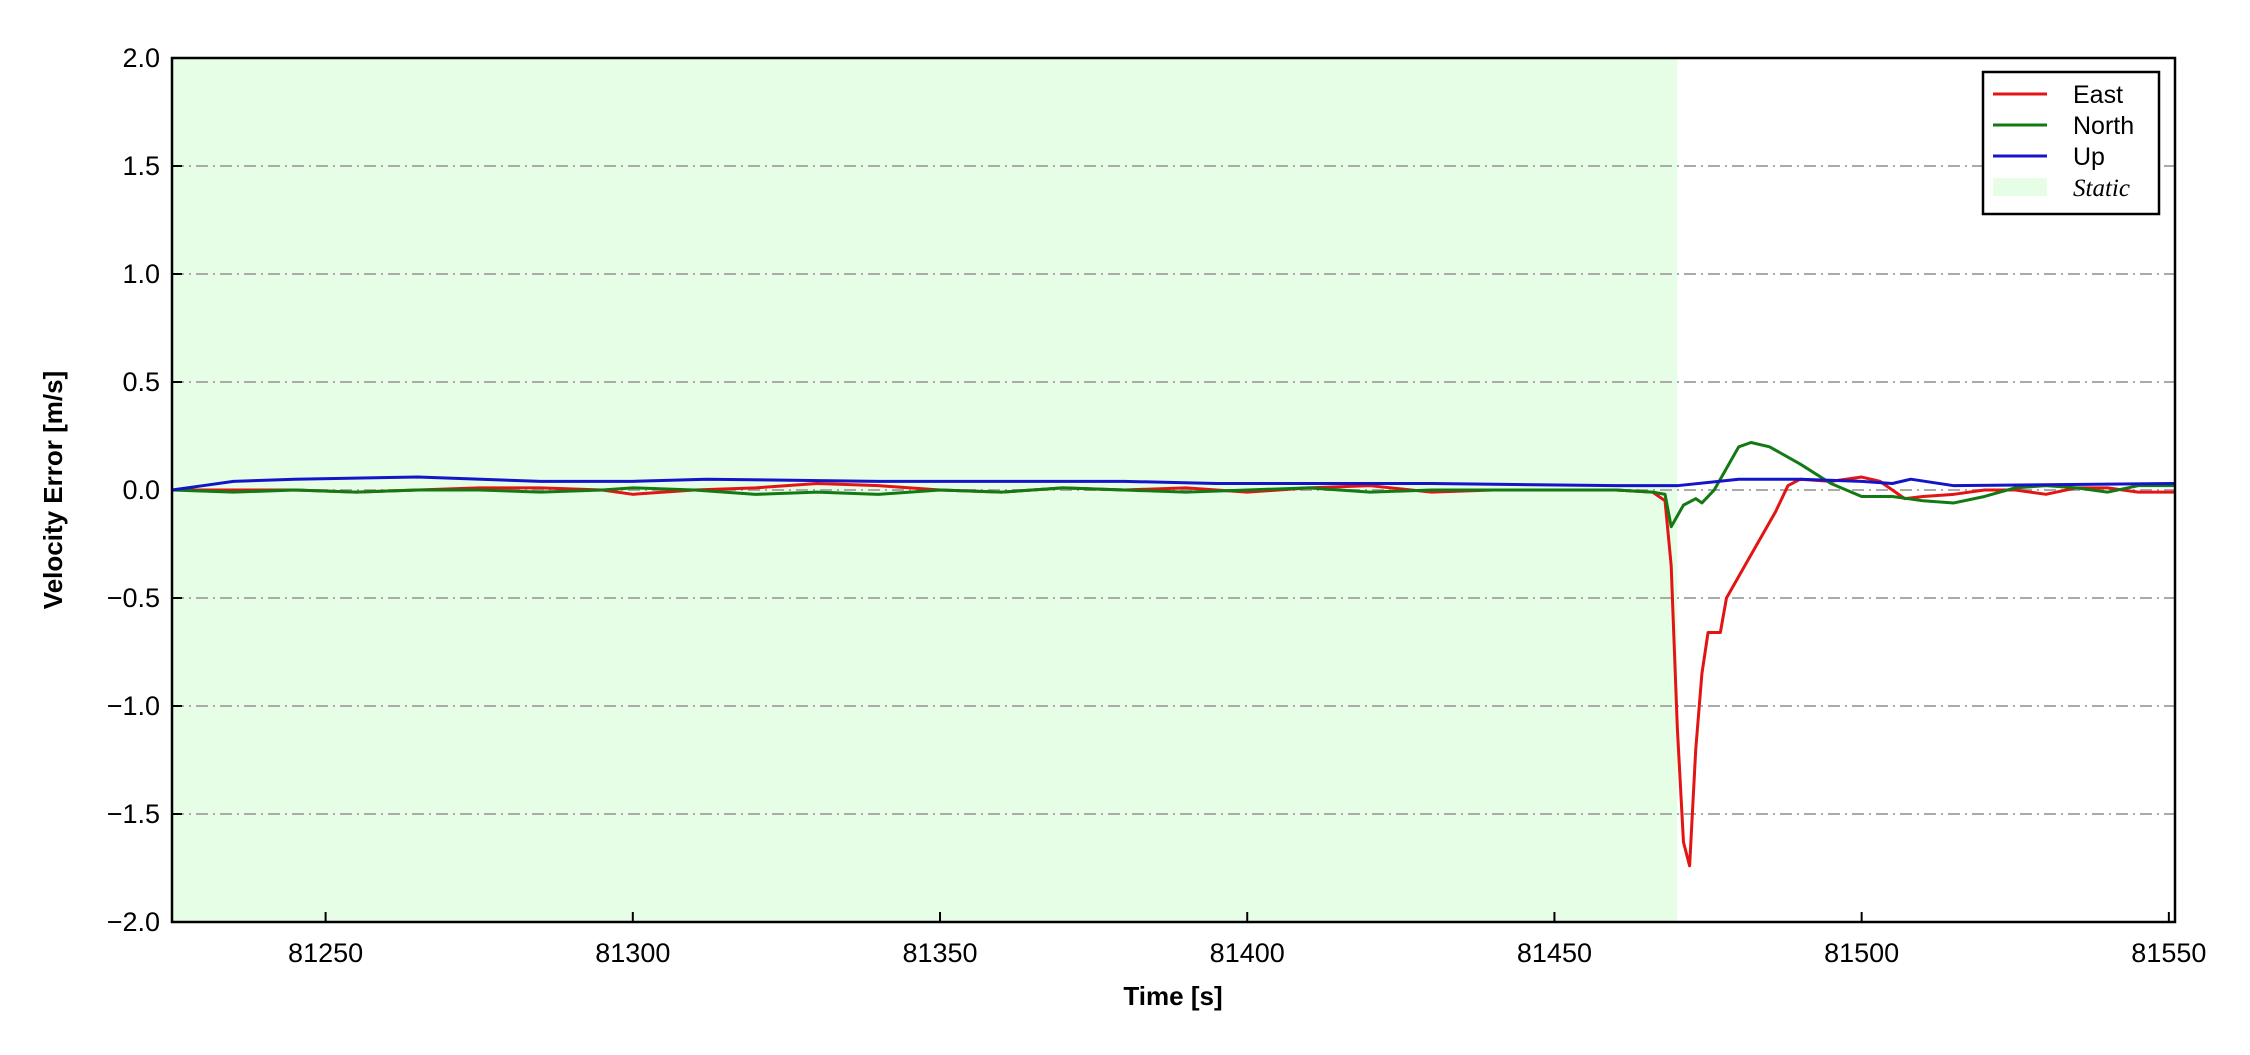 This screenshot has height=1055, width=2250. I want to click on y-axis-label: Velocity Error [m/s], so click(53, 490).